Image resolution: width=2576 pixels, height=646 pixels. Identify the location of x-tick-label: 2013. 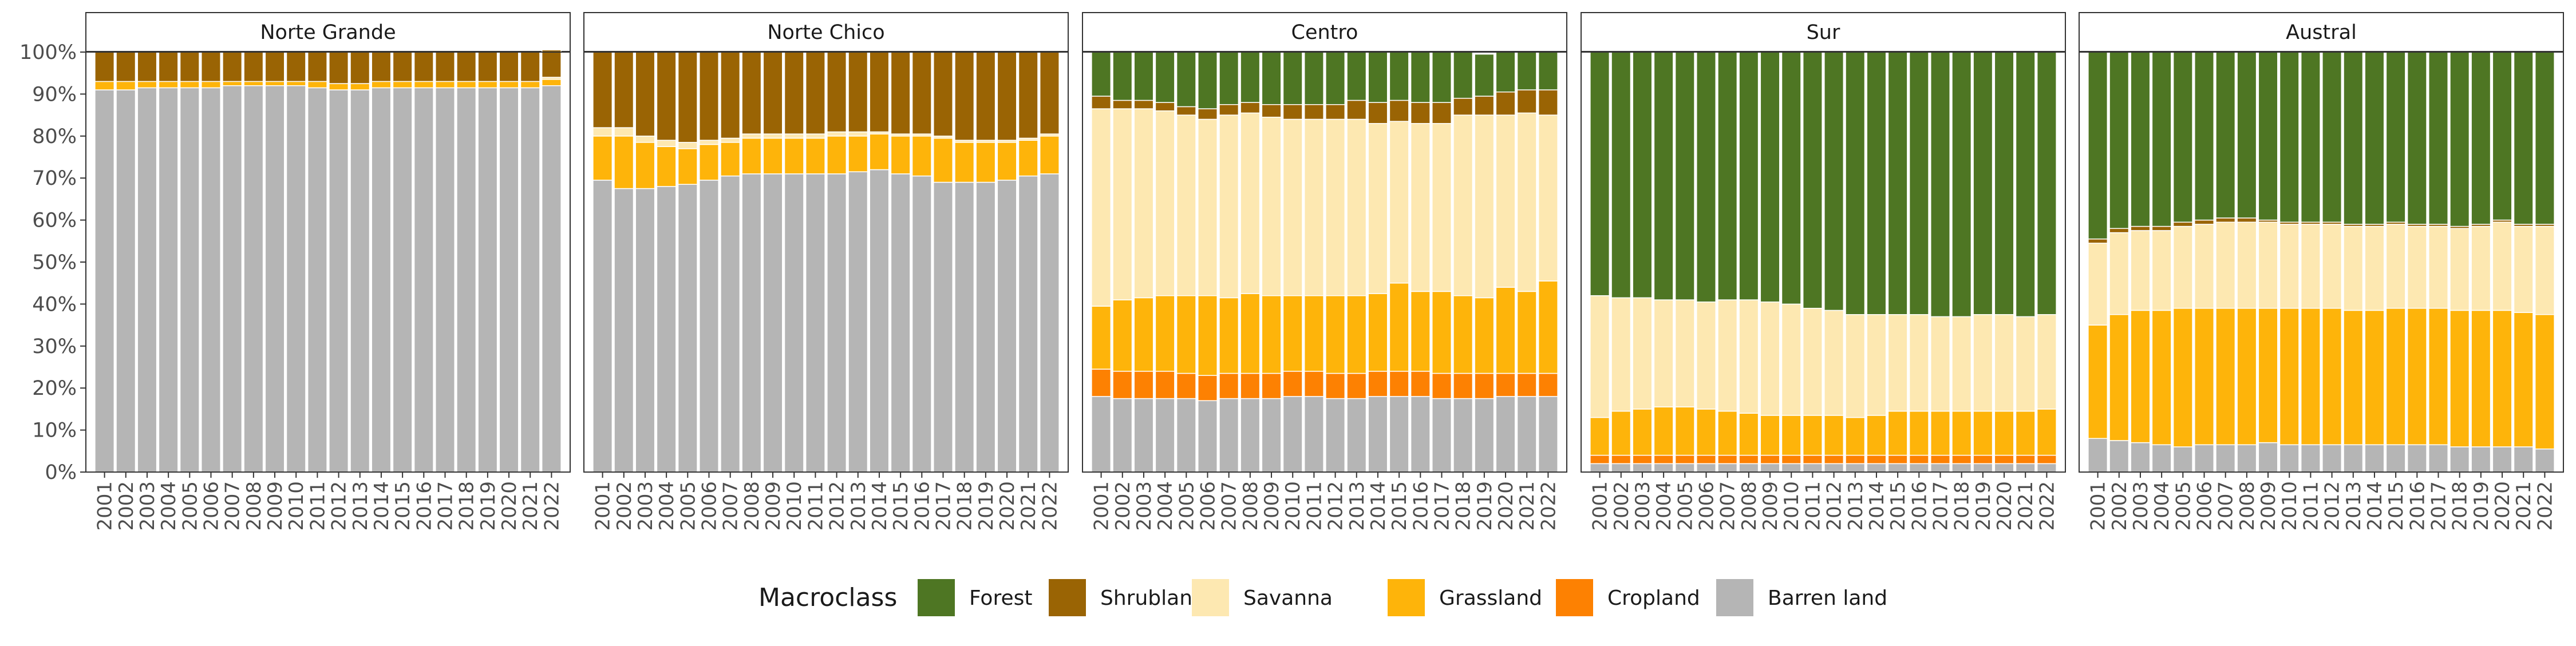
(360, 506).